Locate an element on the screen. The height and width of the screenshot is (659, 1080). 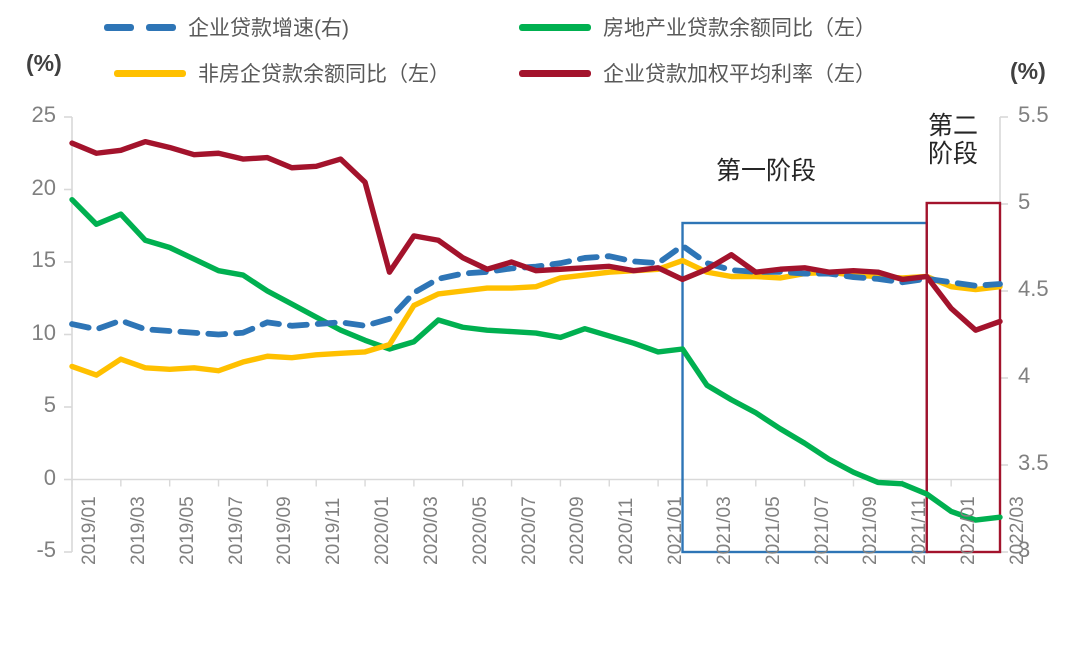
right-axis-tick-label: 3 is located at coordinates (1024, 549).